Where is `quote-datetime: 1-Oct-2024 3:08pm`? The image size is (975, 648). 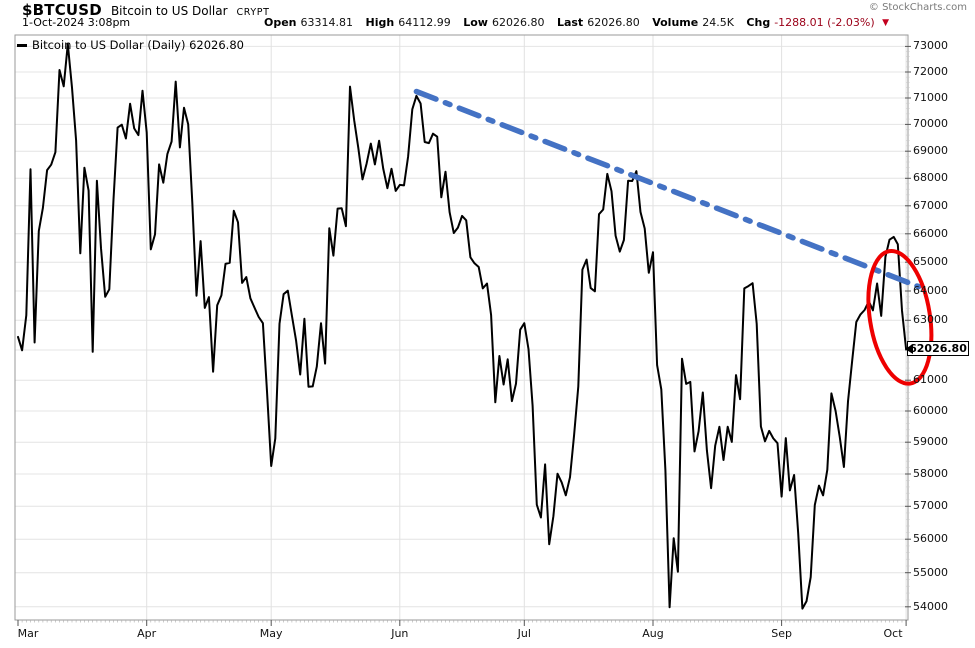 quote-datetime: 1-Oct-2024 3:08pm is located at coordinates (76, 22).